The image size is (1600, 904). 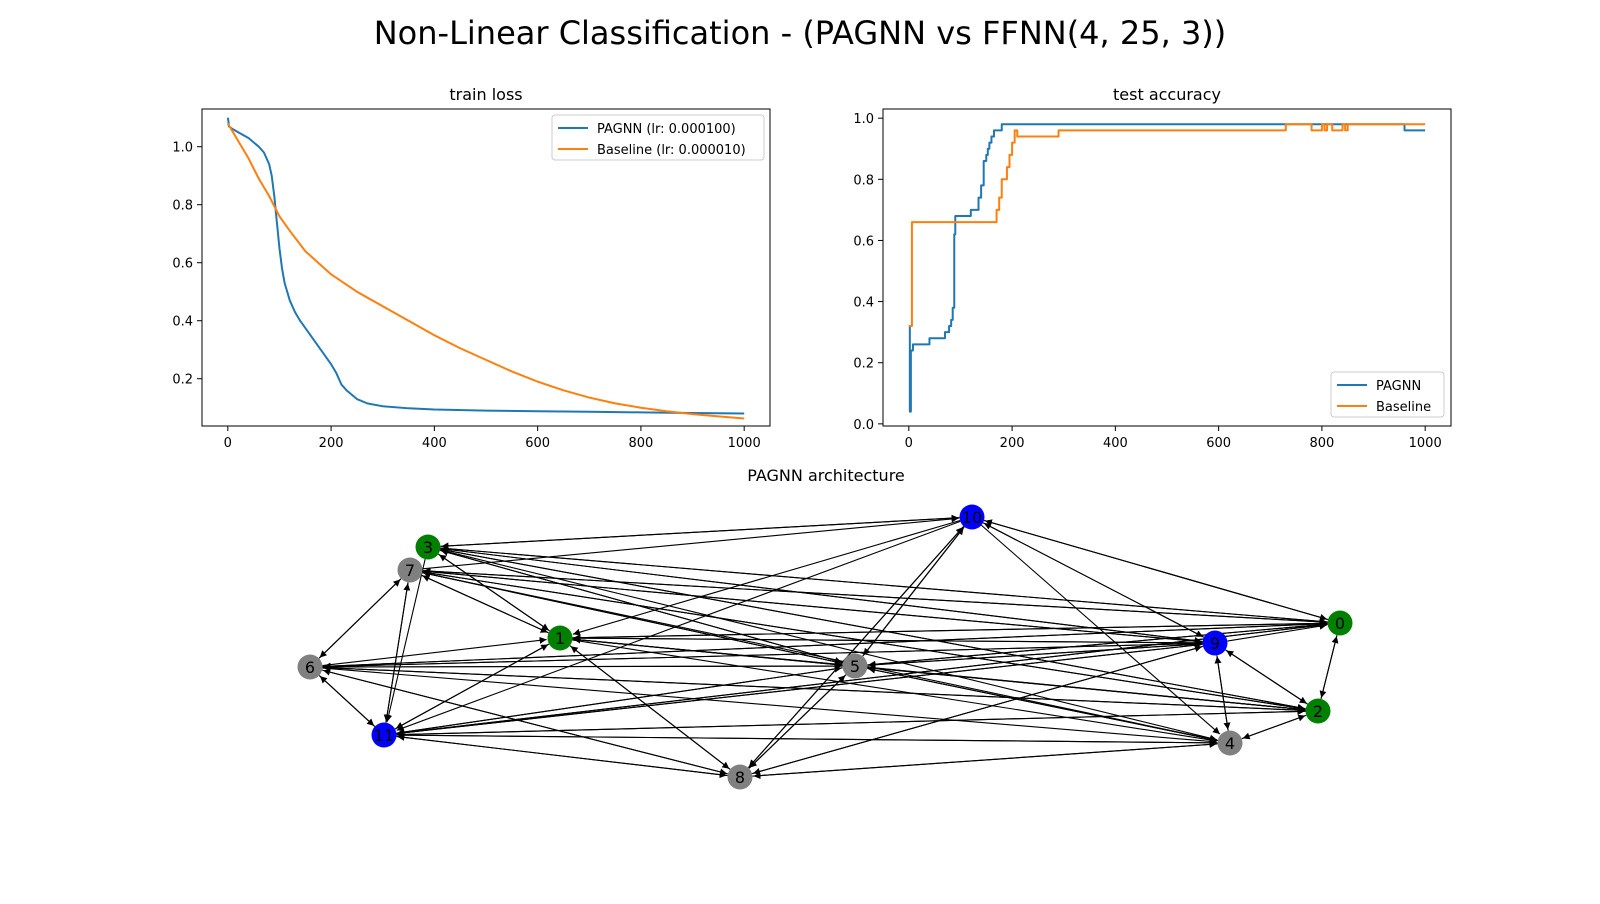 What do you see at coordinates (1215, 643) in the screenshot?
I see `graph-node-label-9: 9` at bounding box center [1215, 643].